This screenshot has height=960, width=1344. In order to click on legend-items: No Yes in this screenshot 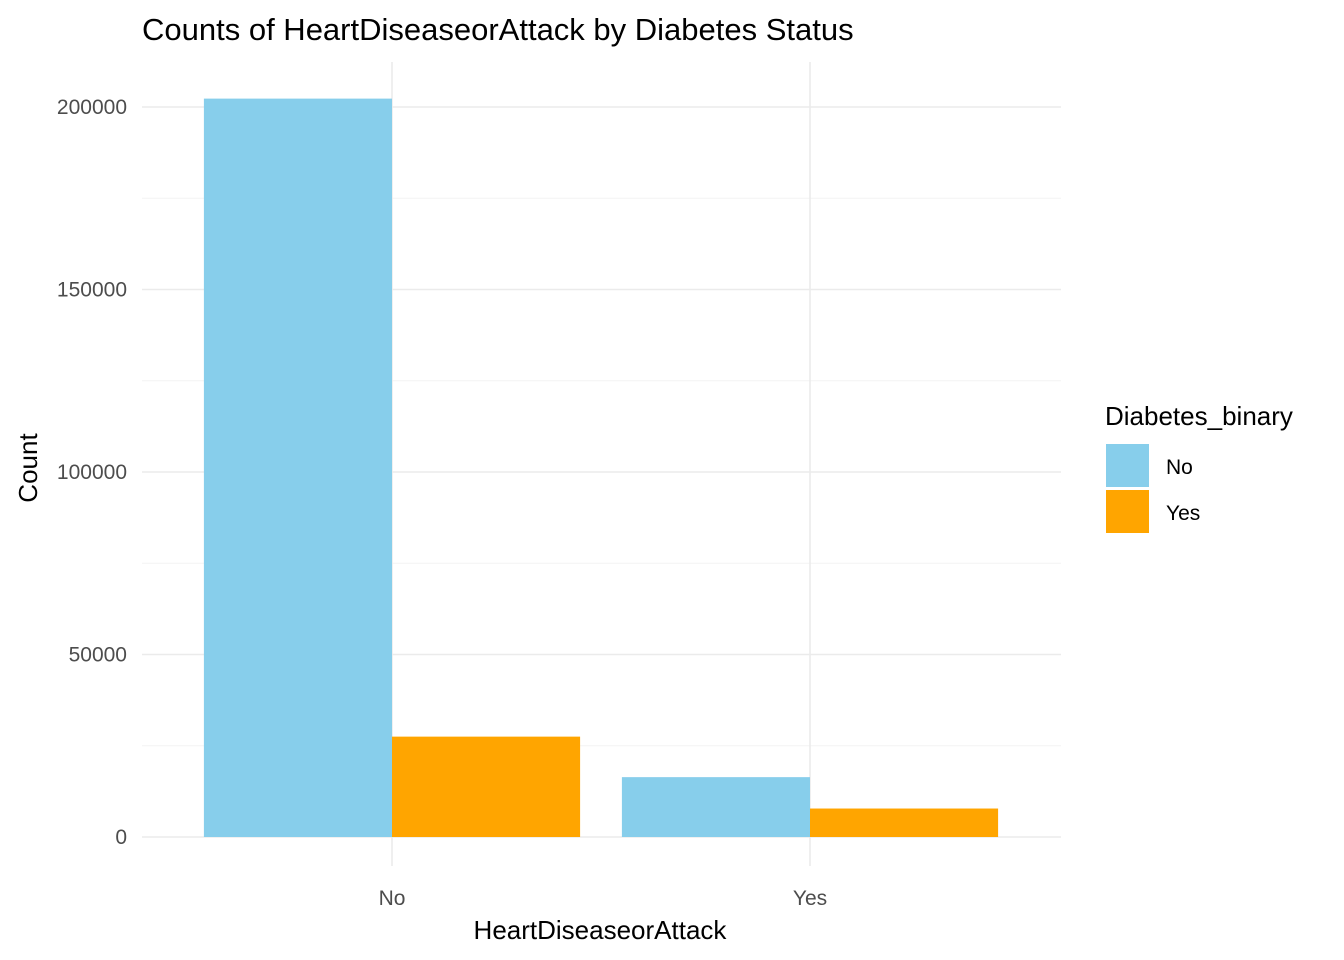, I will do `click(1153, 488)`.